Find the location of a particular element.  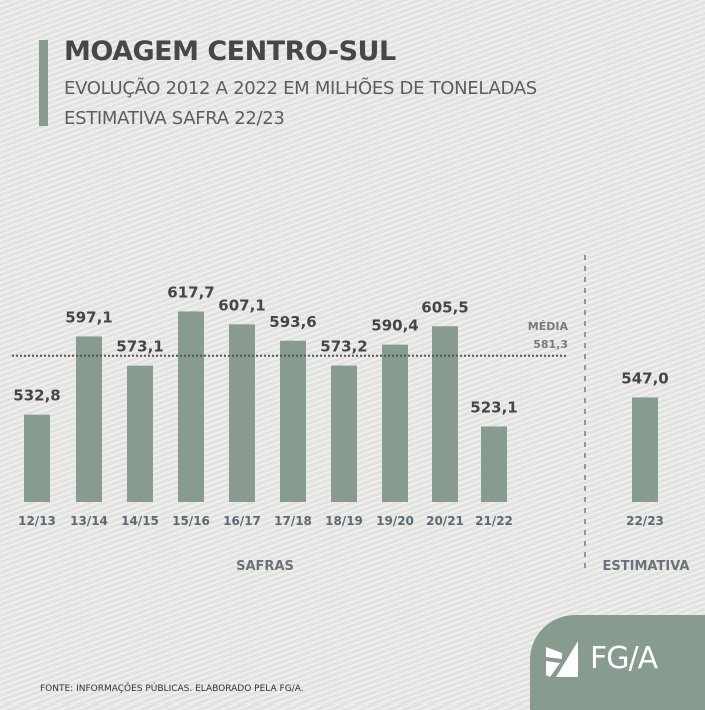

category-label: 14/15 is located at coordinates (140, 521).